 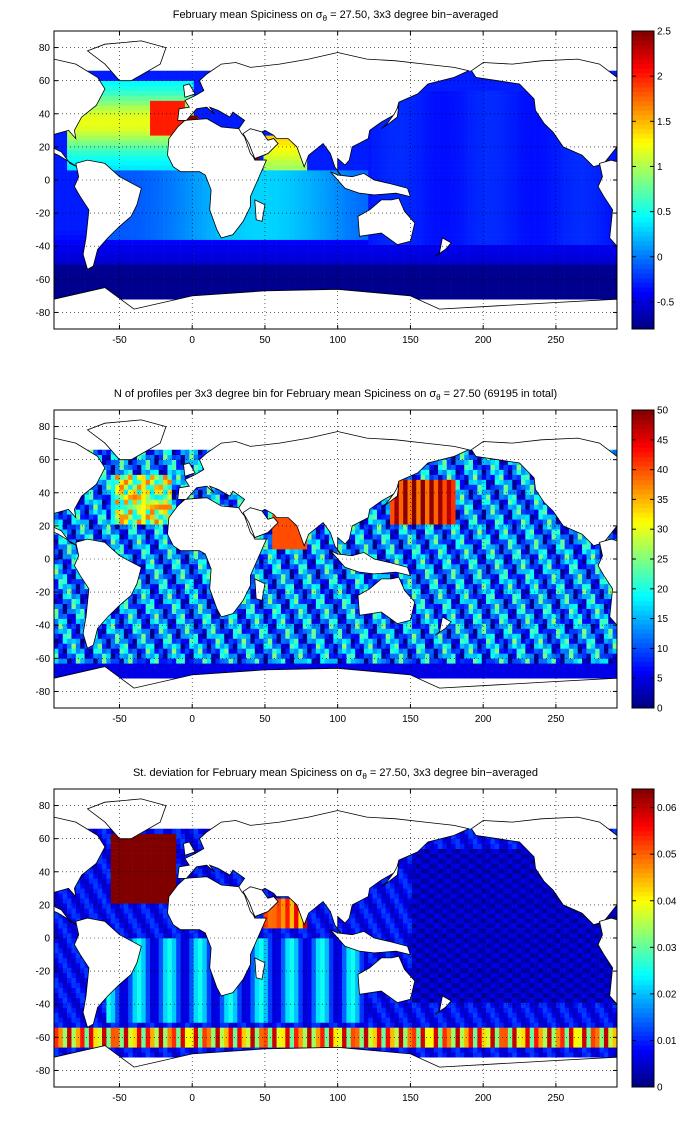 I want to click on colorbar-tick-label: 35, so click(x=663, y=500).